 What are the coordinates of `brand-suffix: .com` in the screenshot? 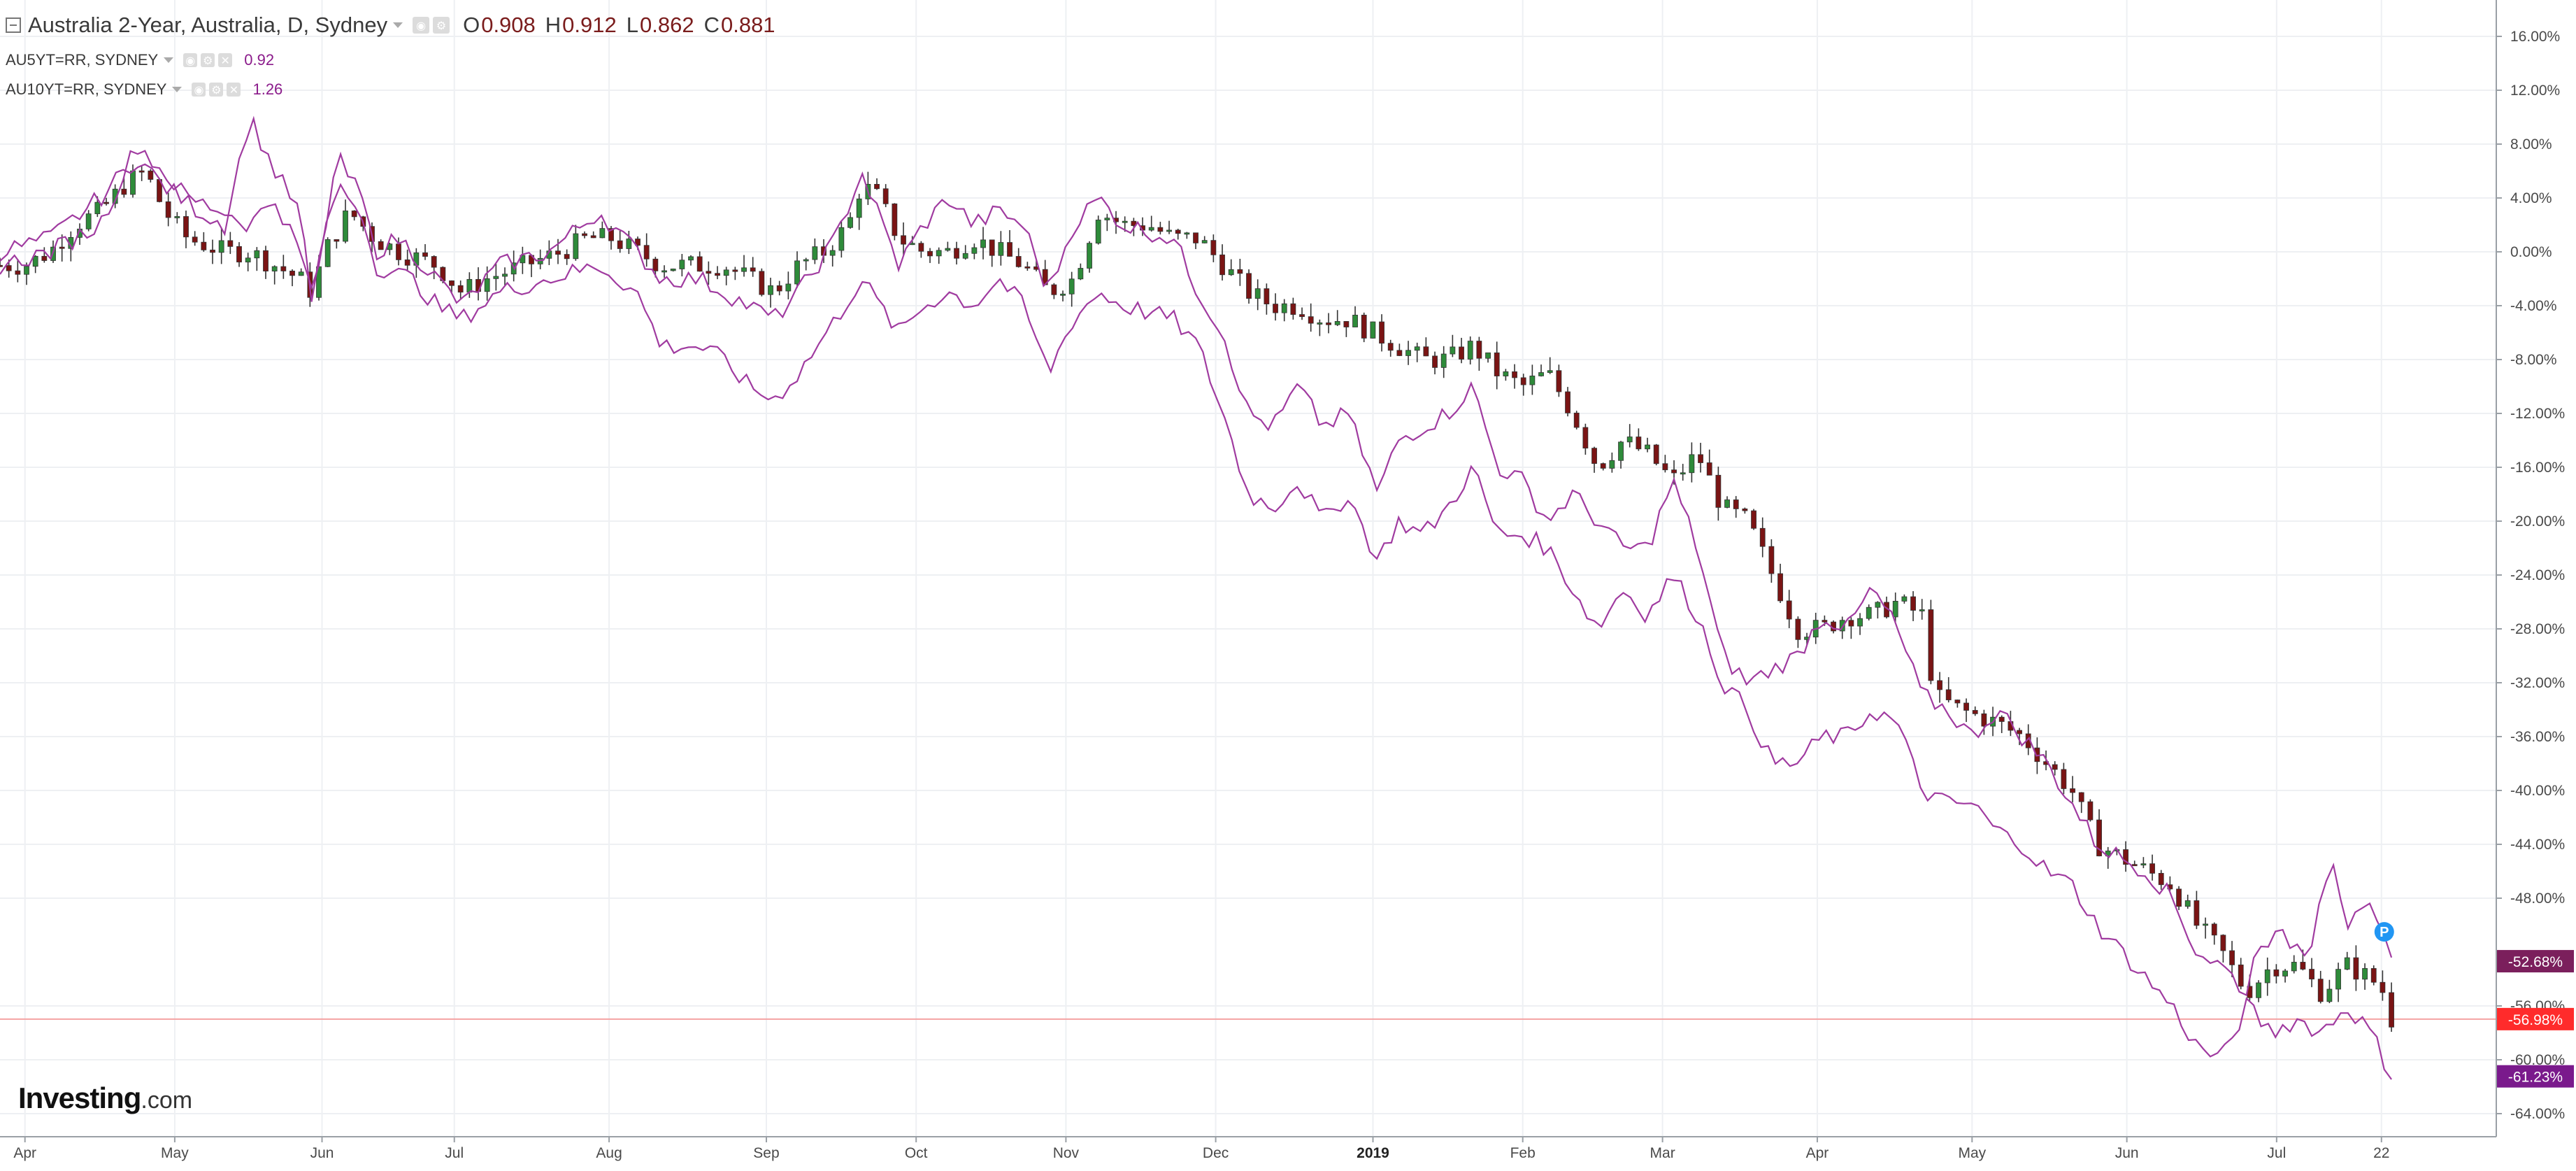 It's located at (167, 1100).